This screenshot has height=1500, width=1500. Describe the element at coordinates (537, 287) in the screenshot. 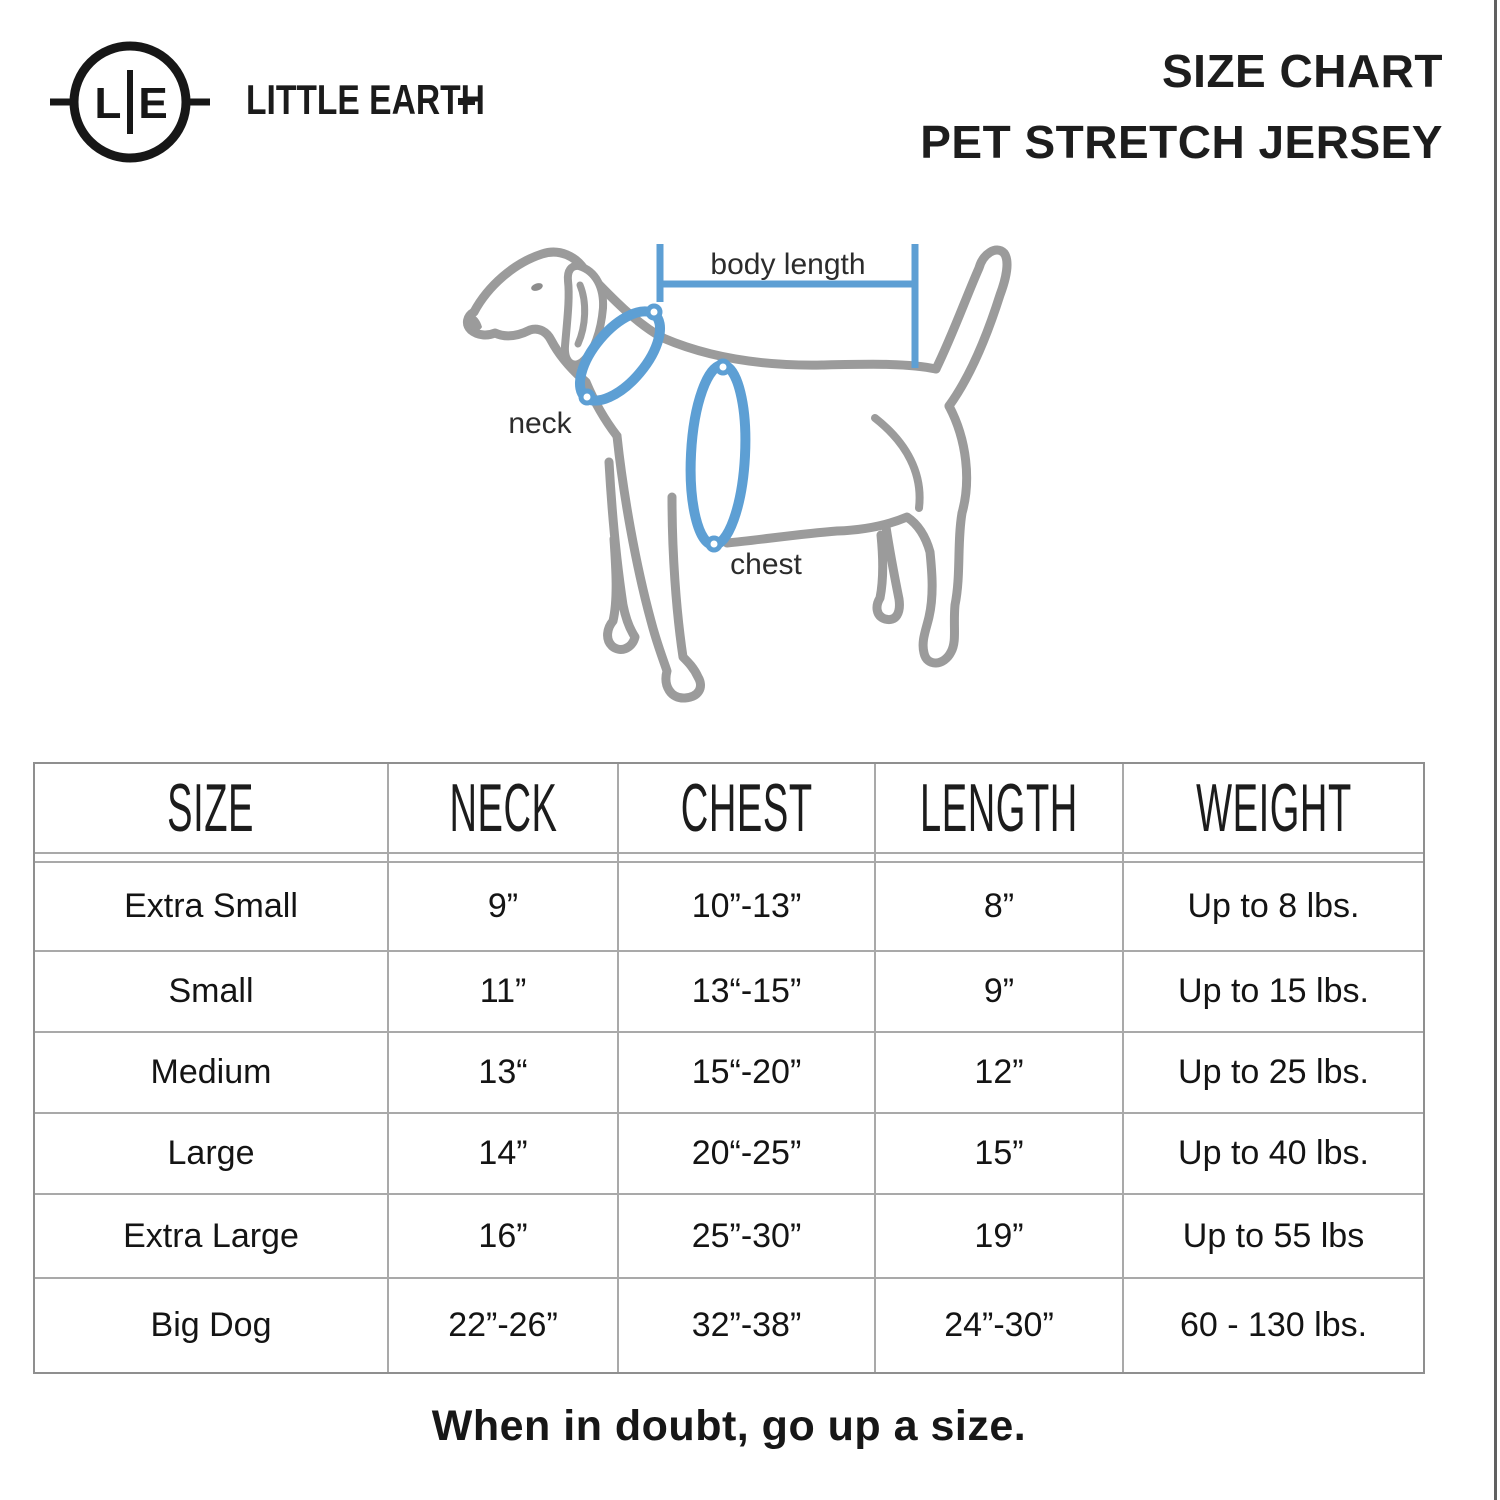

I see `dog-eye-icon` at that location.